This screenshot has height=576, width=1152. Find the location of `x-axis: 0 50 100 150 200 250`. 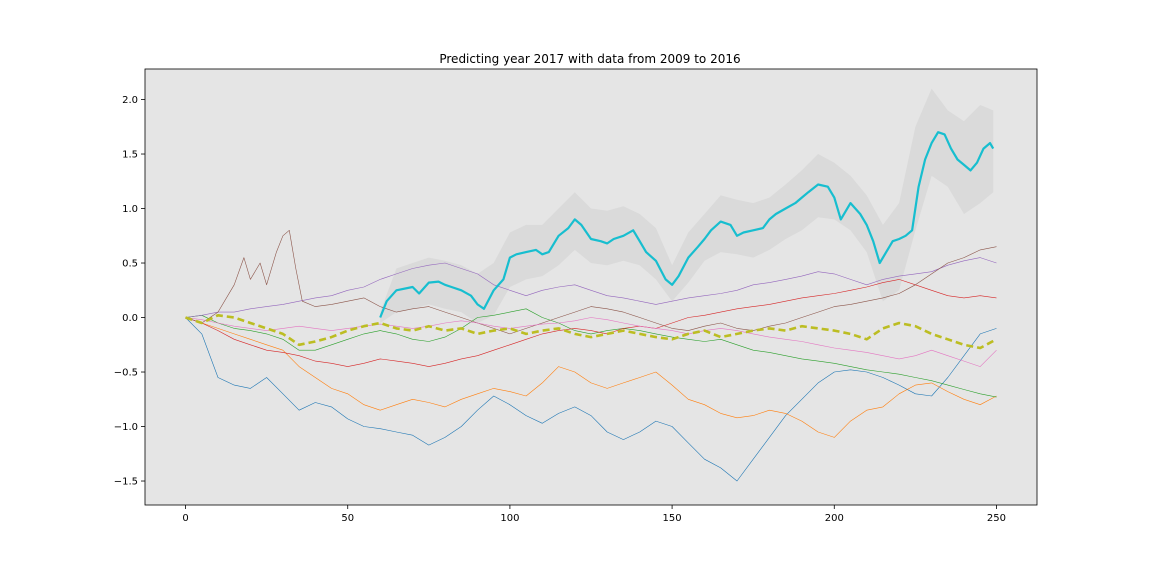

x-axis: 0 50 100 150 200 250 is located at coordinates (594, 514).